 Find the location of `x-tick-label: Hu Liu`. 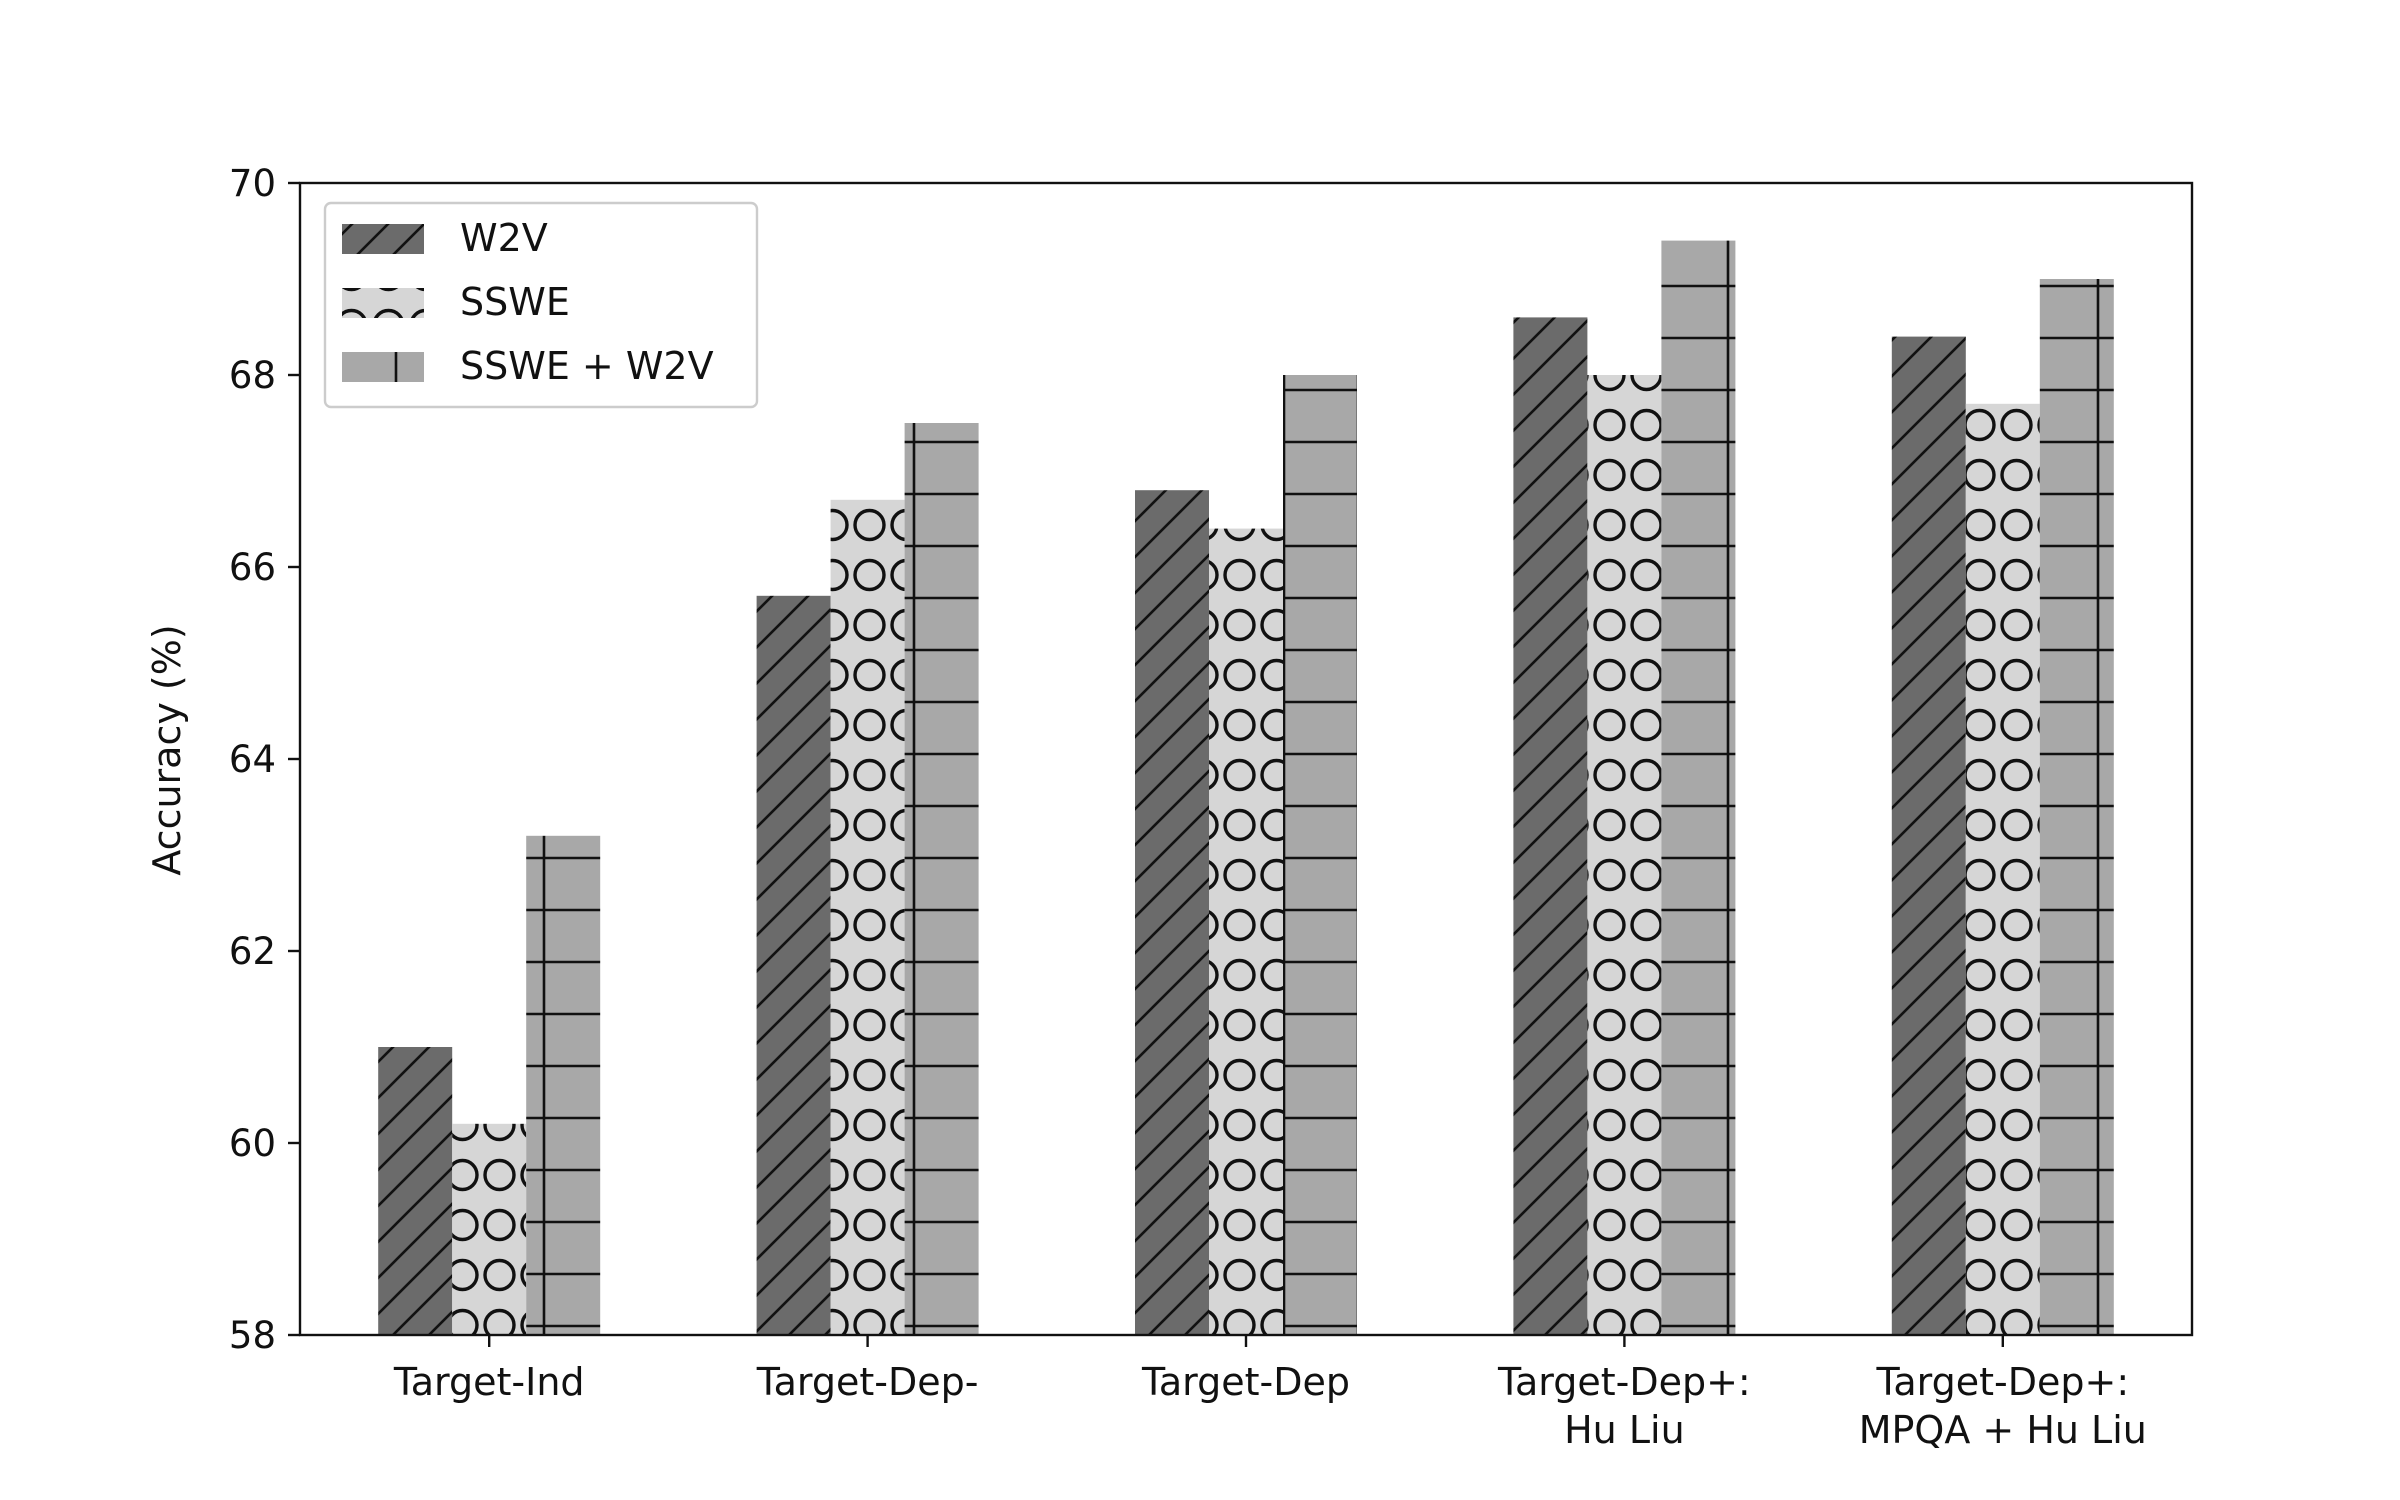

x-tick-label: Hu Liu is located at coordinates (1624, 1430).